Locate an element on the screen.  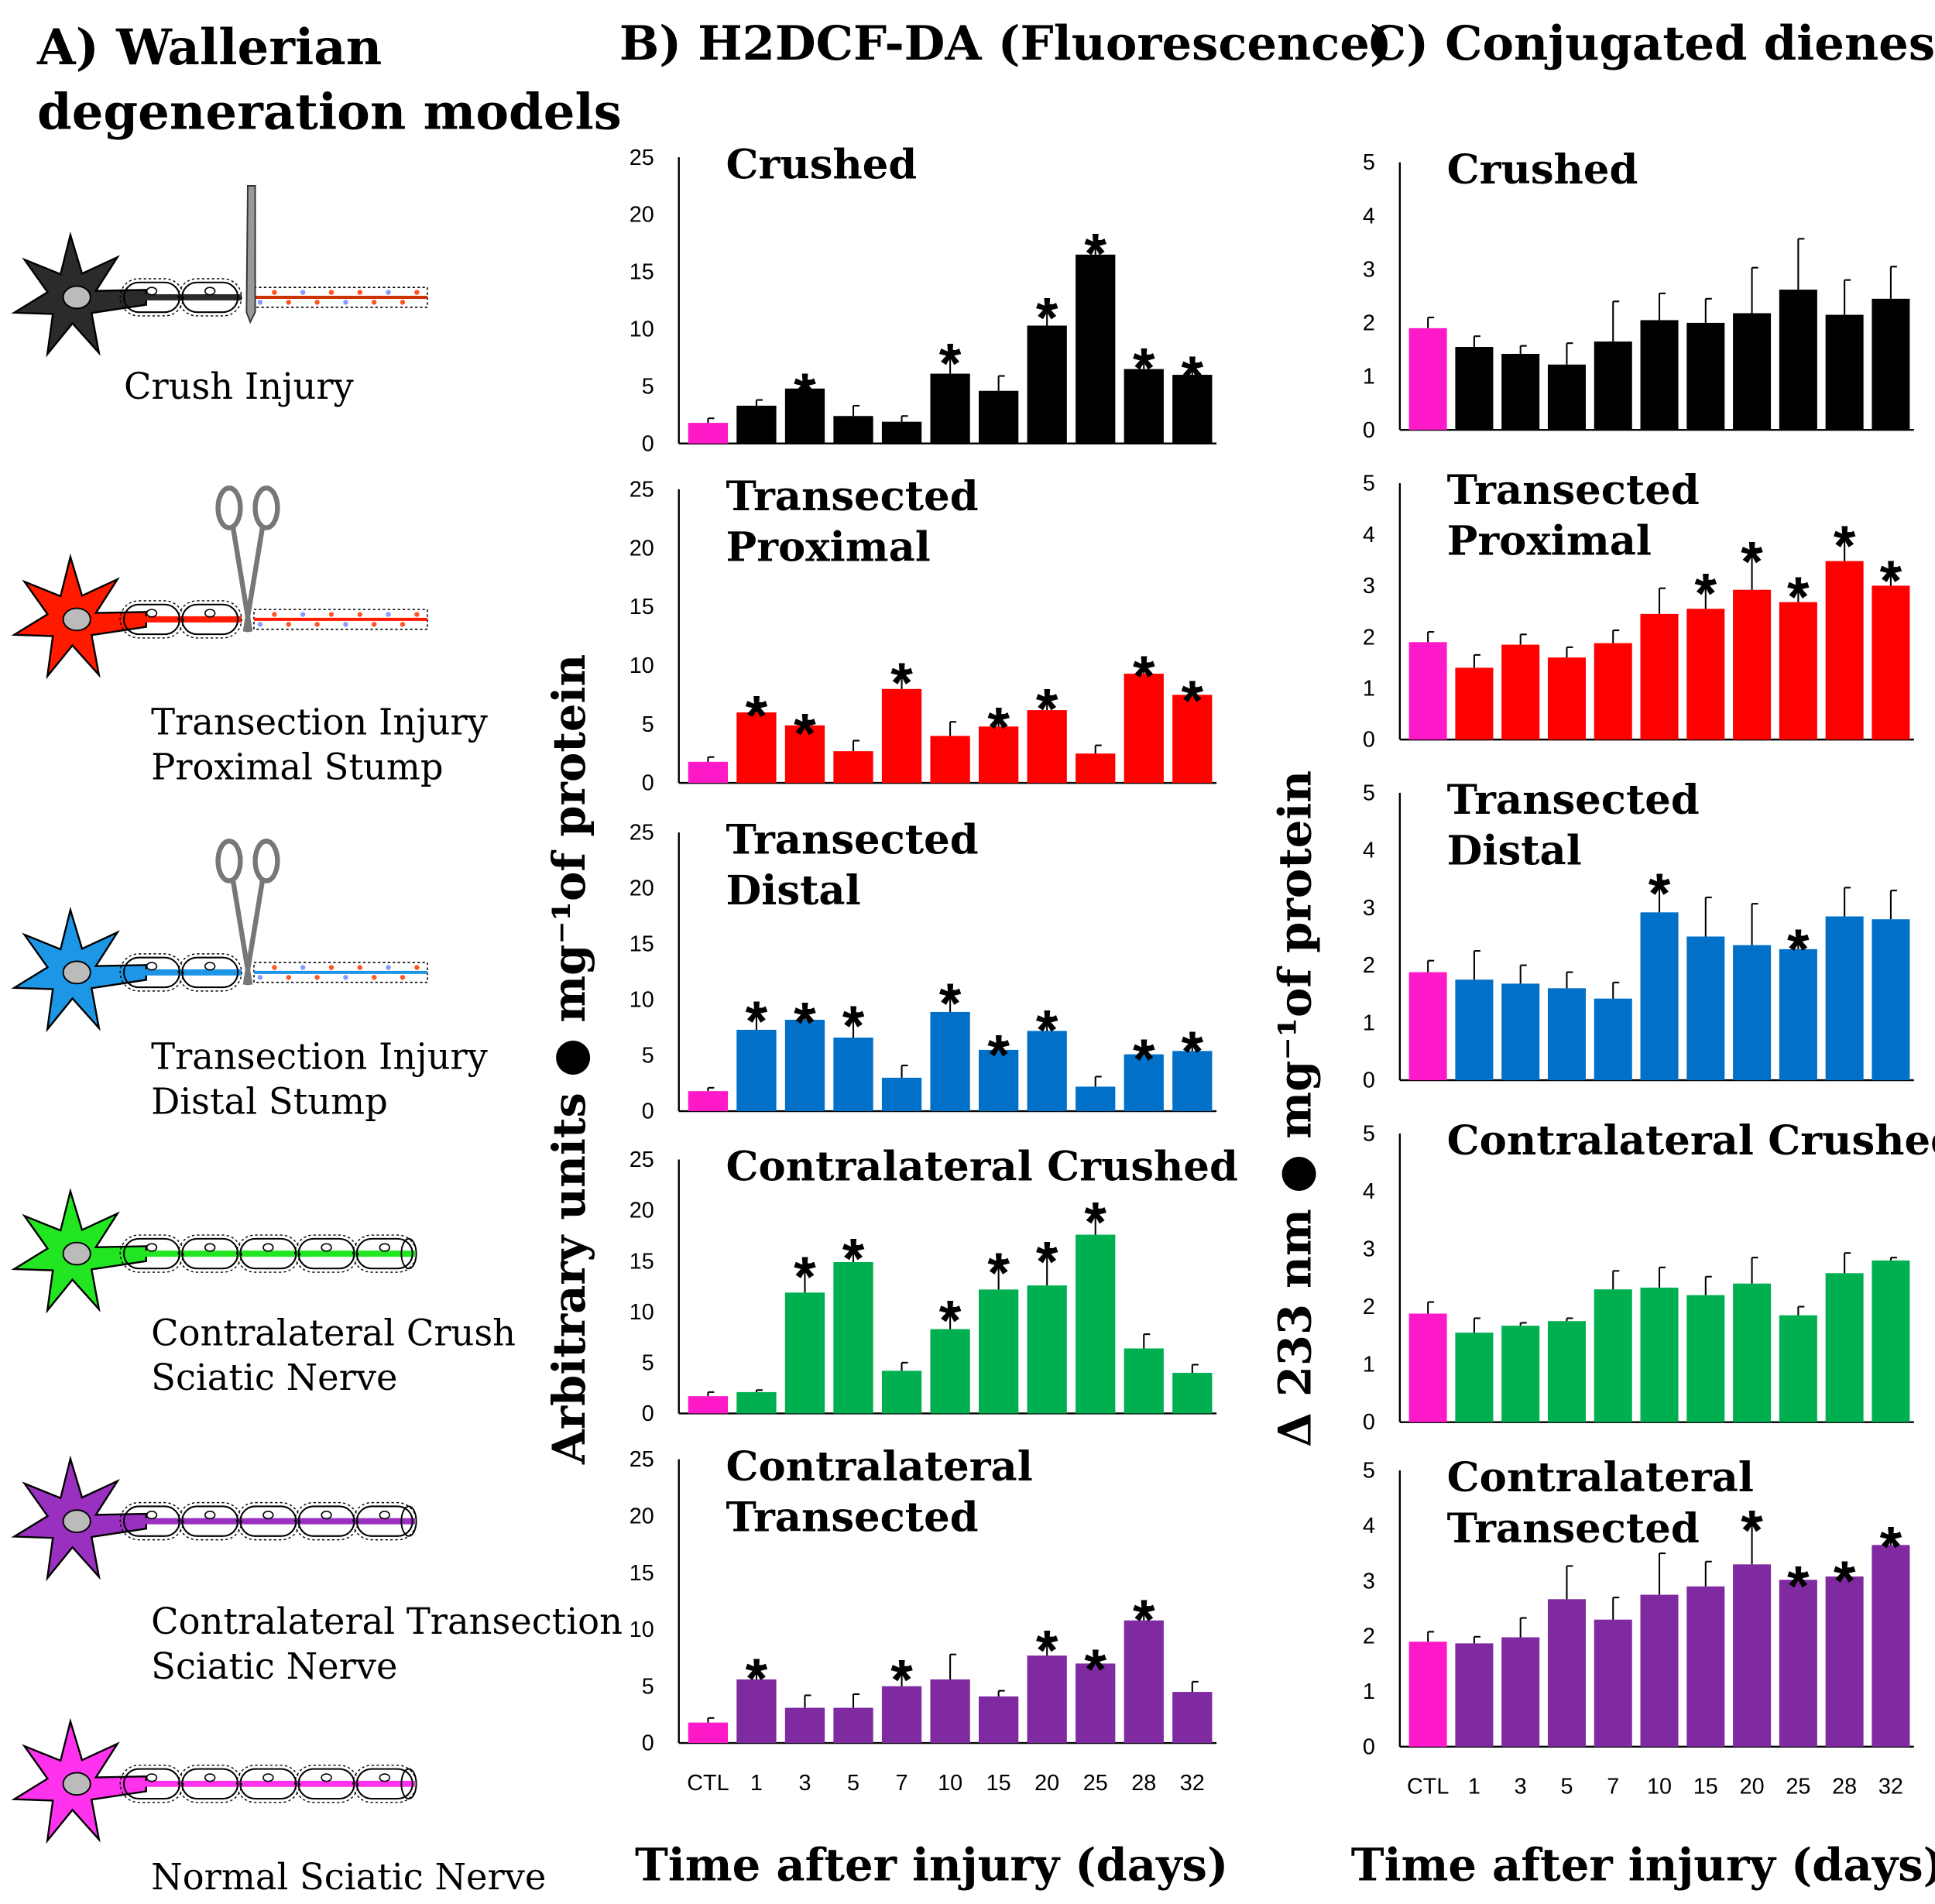
model-label: Contralateral Transection is located at coordinates (387, 1621).